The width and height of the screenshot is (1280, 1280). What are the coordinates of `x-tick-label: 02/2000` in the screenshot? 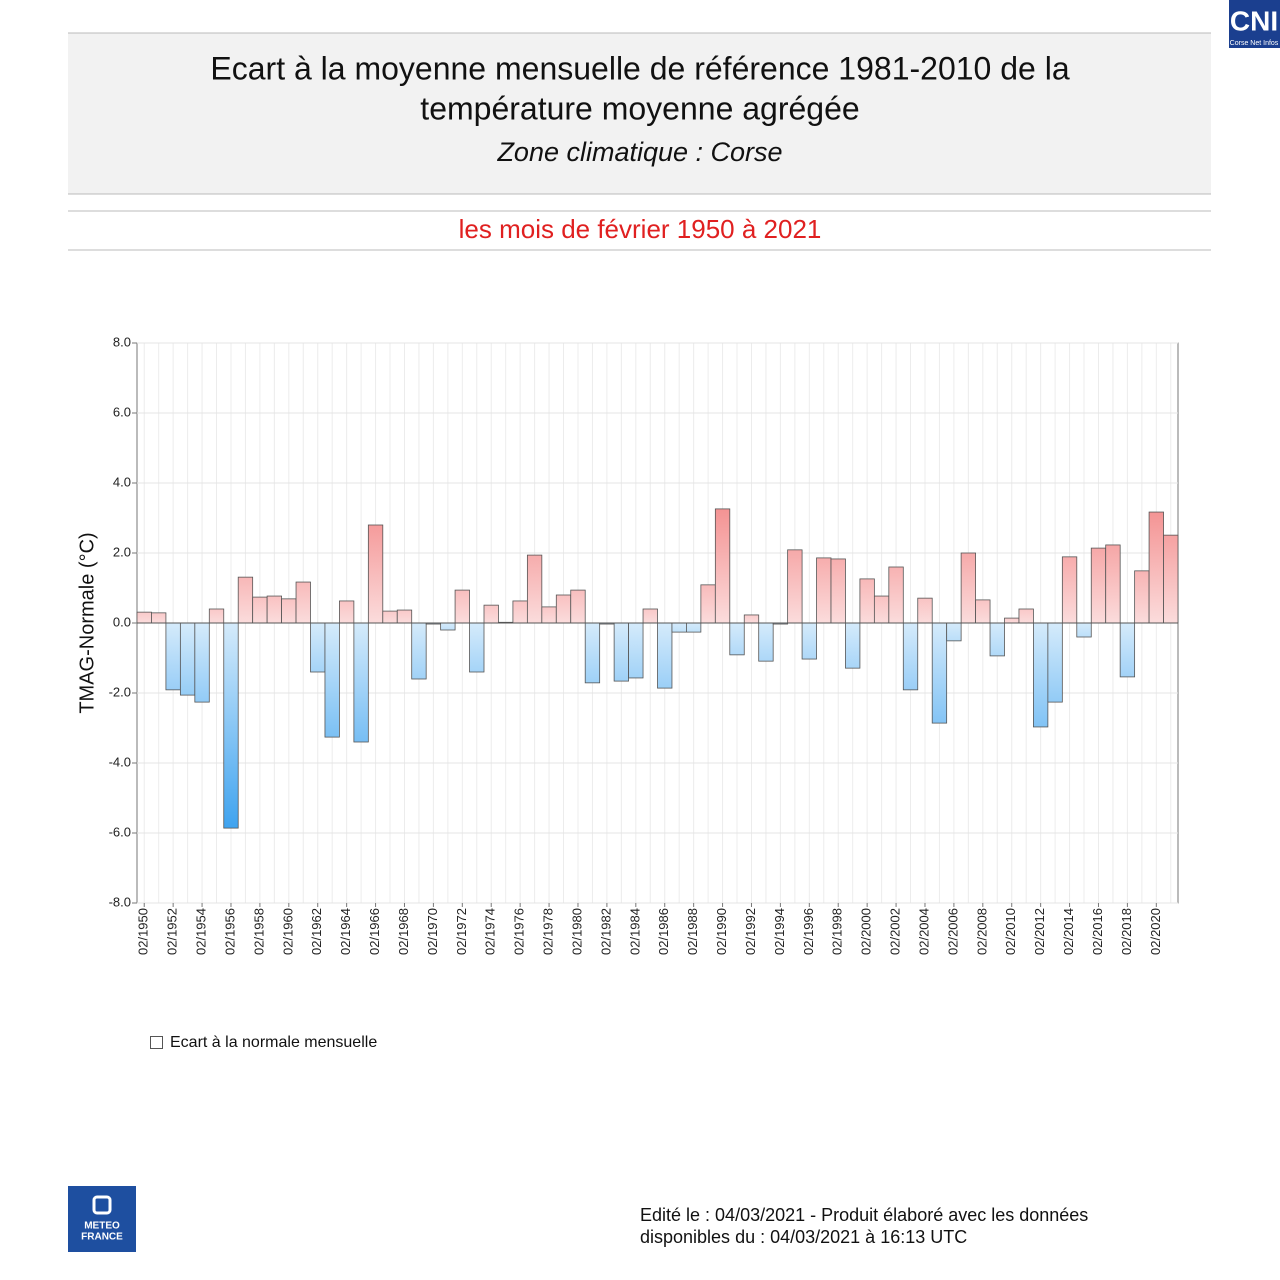 It's located at (866, 931).